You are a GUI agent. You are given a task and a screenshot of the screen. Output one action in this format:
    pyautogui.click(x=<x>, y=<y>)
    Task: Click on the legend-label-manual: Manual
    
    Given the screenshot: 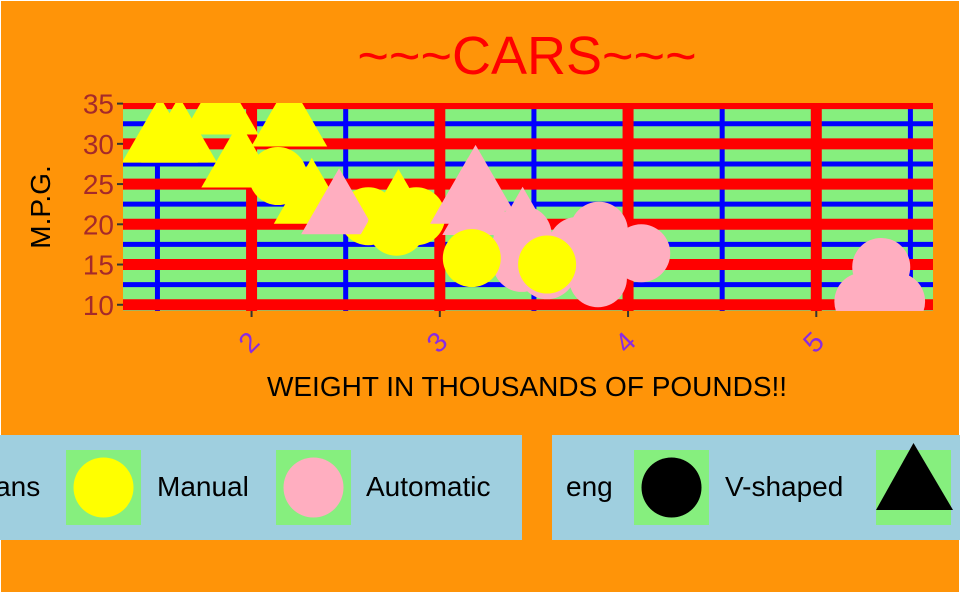 What is the action you would take?
    pyautogui.click(x=203, y=486)
    